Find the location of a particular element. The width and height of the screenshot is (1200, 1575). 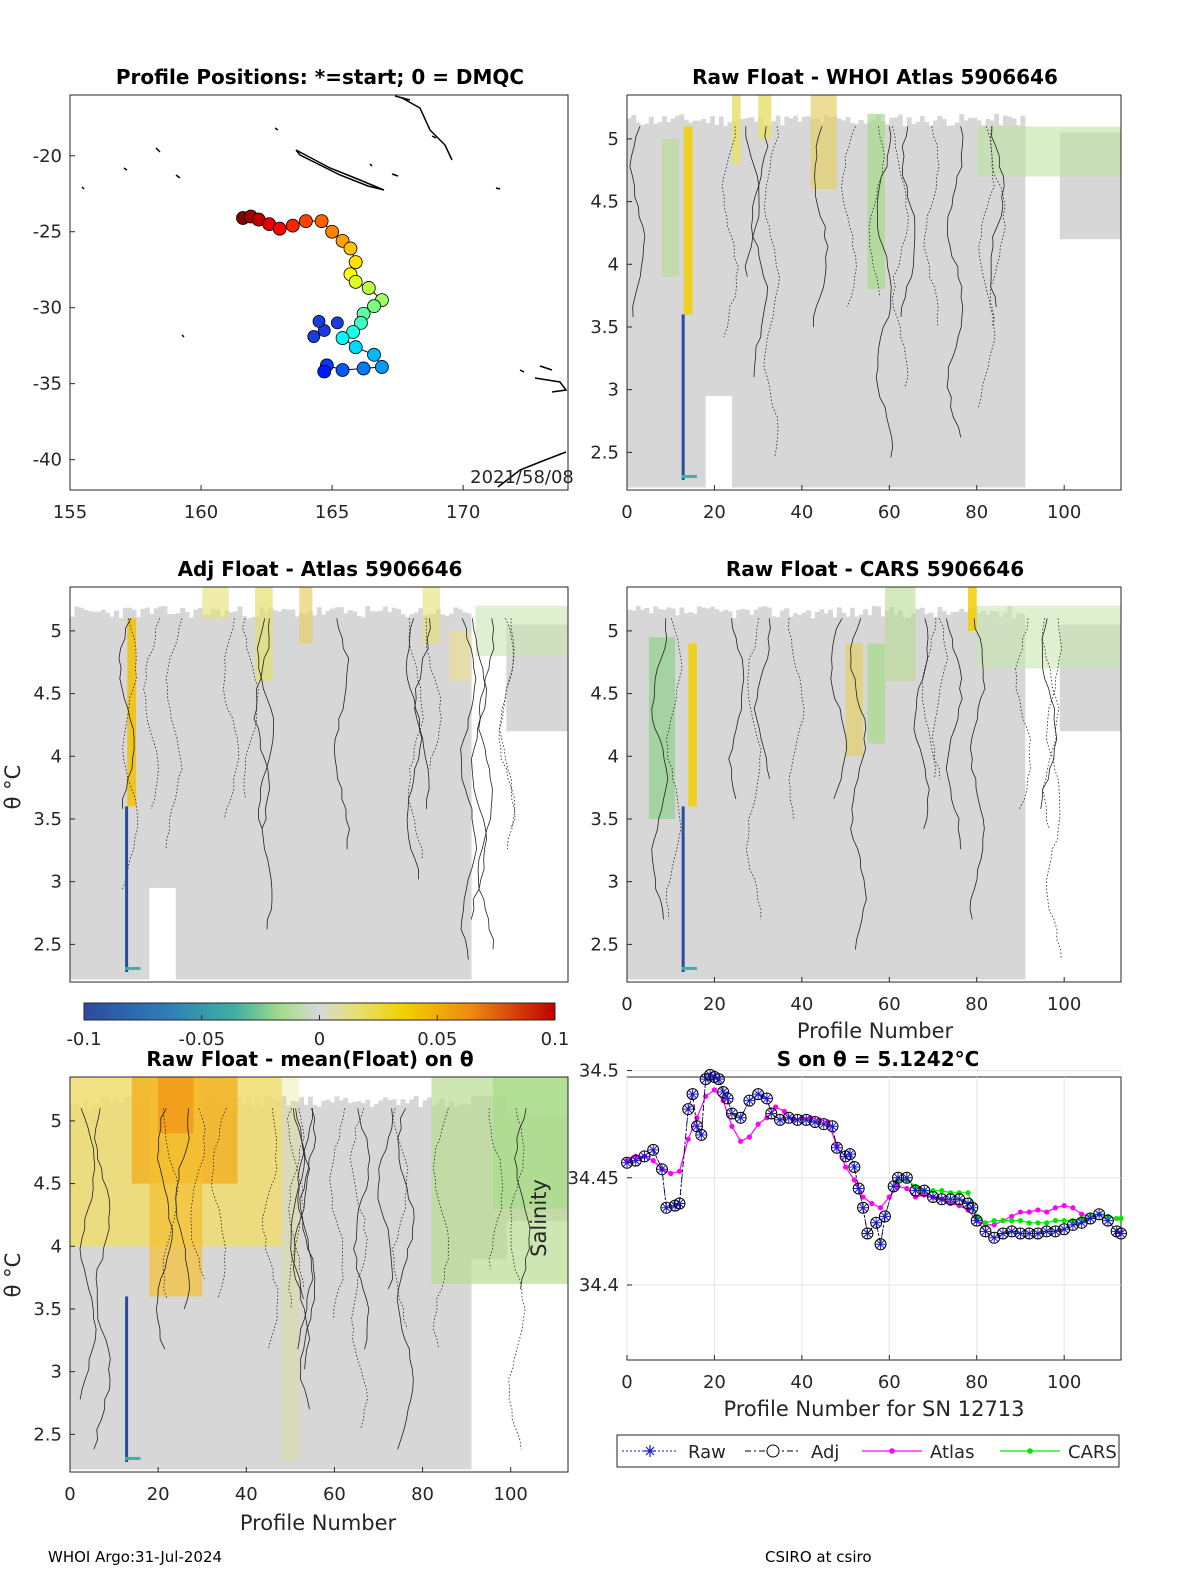

legend-adj-marker is located at coordinates (773, 1451).